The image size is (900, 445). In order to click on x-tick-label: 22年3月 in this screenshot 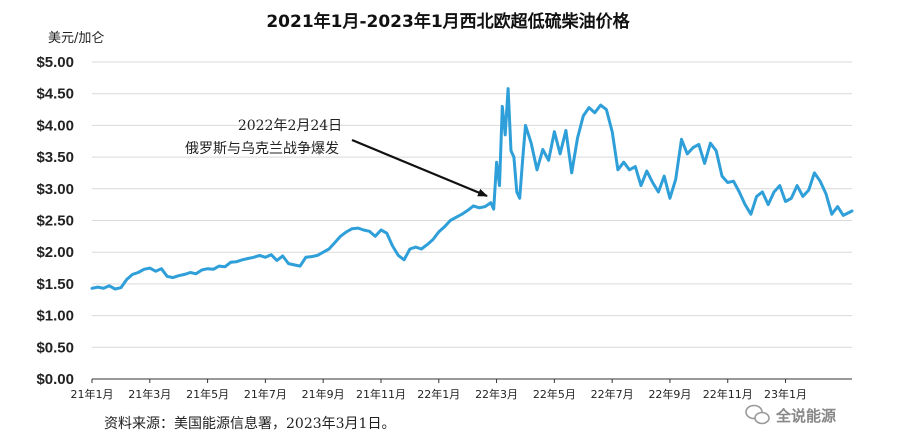, I will do `click(496, 394)`.